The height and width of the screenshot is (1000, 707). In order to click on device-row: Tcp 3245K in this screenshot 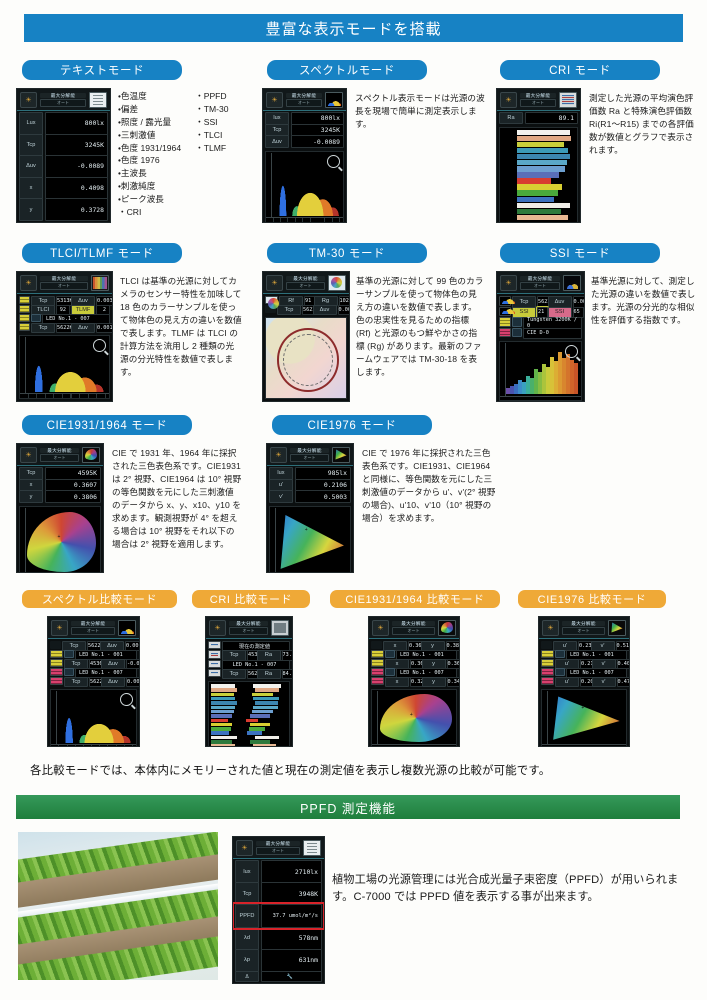, I will do `click(304, 130)`.